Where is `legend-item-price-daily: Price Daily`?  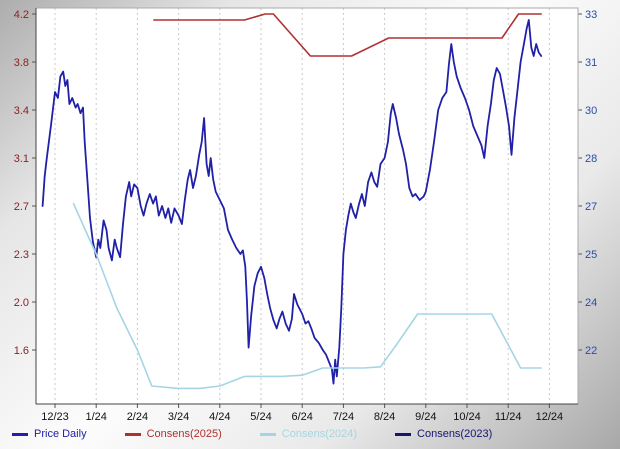
legend-item-price-daily: Price Daily is located at coordinates (49, 434).